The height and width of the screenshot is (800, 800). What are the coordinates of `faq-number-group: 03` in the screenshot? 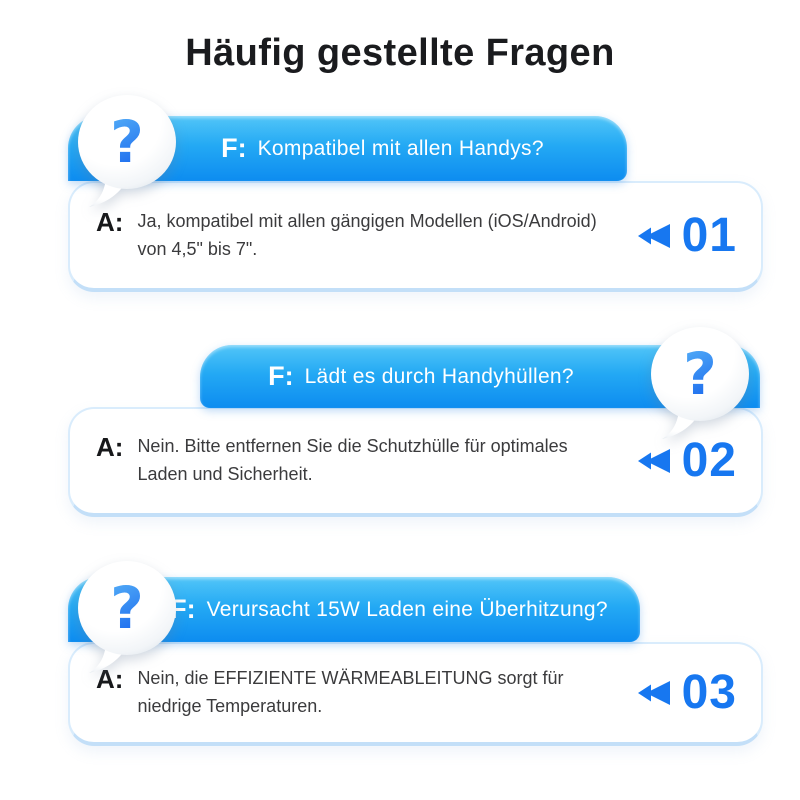 It's located at (686, 693).